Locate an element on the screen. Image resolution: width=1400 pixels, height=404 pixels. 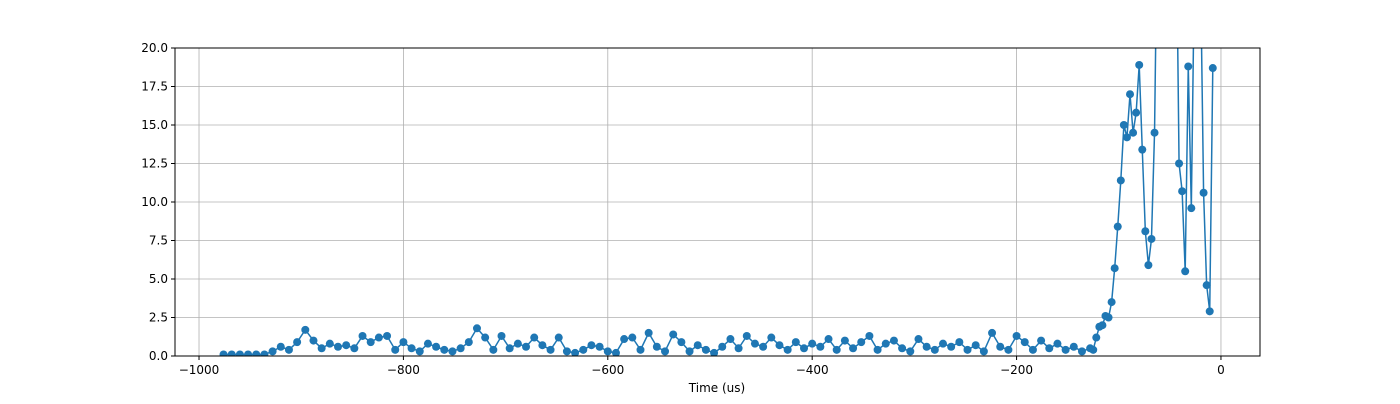
x-tick-label: −400 is located at coordinates (812, 370).